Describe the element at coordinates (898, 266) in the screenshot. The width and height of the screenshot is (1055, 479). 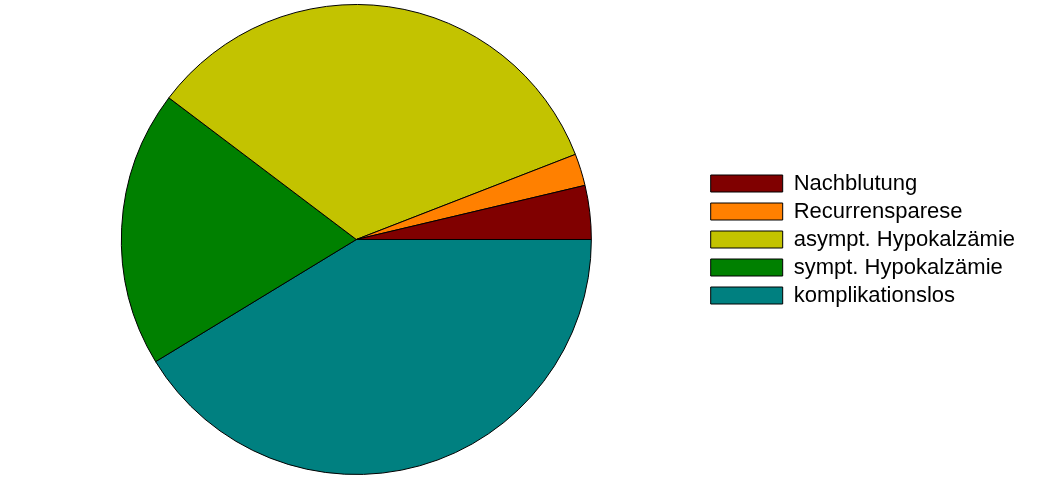
I see `legend-label: sympt. Hypokalzämie` at that location.